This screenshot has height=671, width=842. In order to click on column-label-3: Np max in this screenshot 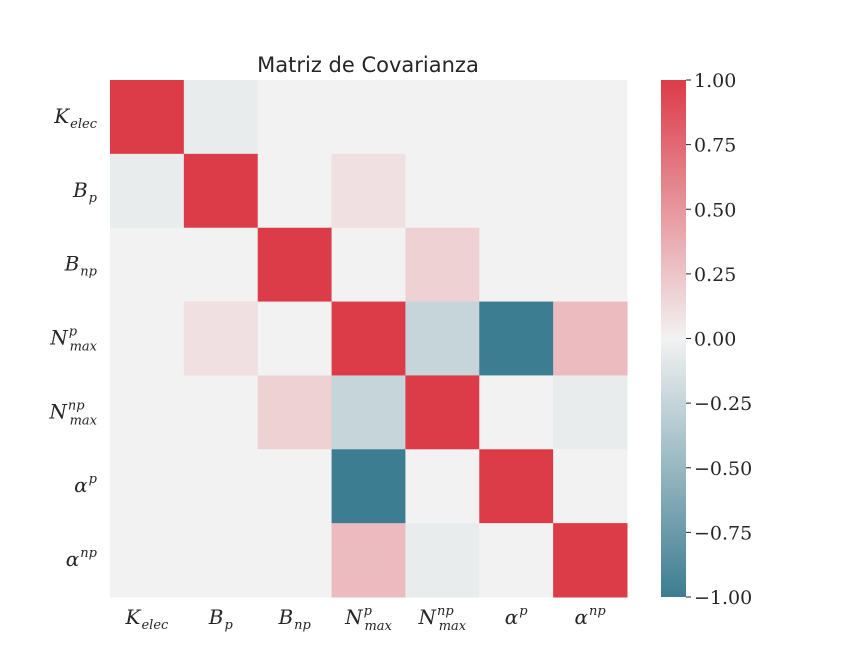, I will do `click(368, 619)`.